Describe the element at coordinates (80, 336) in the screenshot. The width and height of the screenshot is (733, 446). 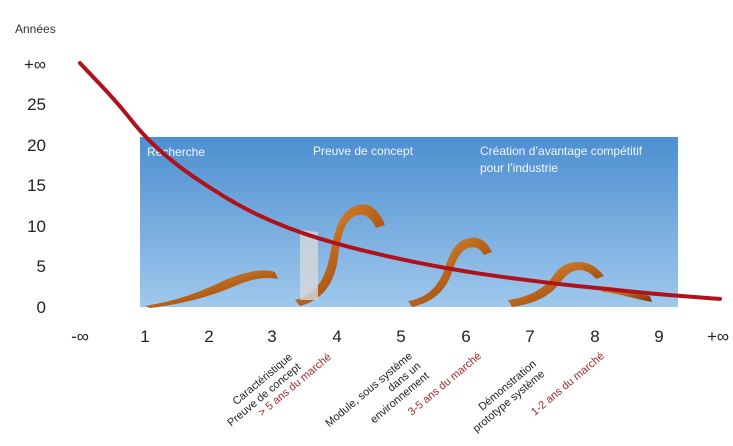
I see `x-tick-label: -∞` at that location.